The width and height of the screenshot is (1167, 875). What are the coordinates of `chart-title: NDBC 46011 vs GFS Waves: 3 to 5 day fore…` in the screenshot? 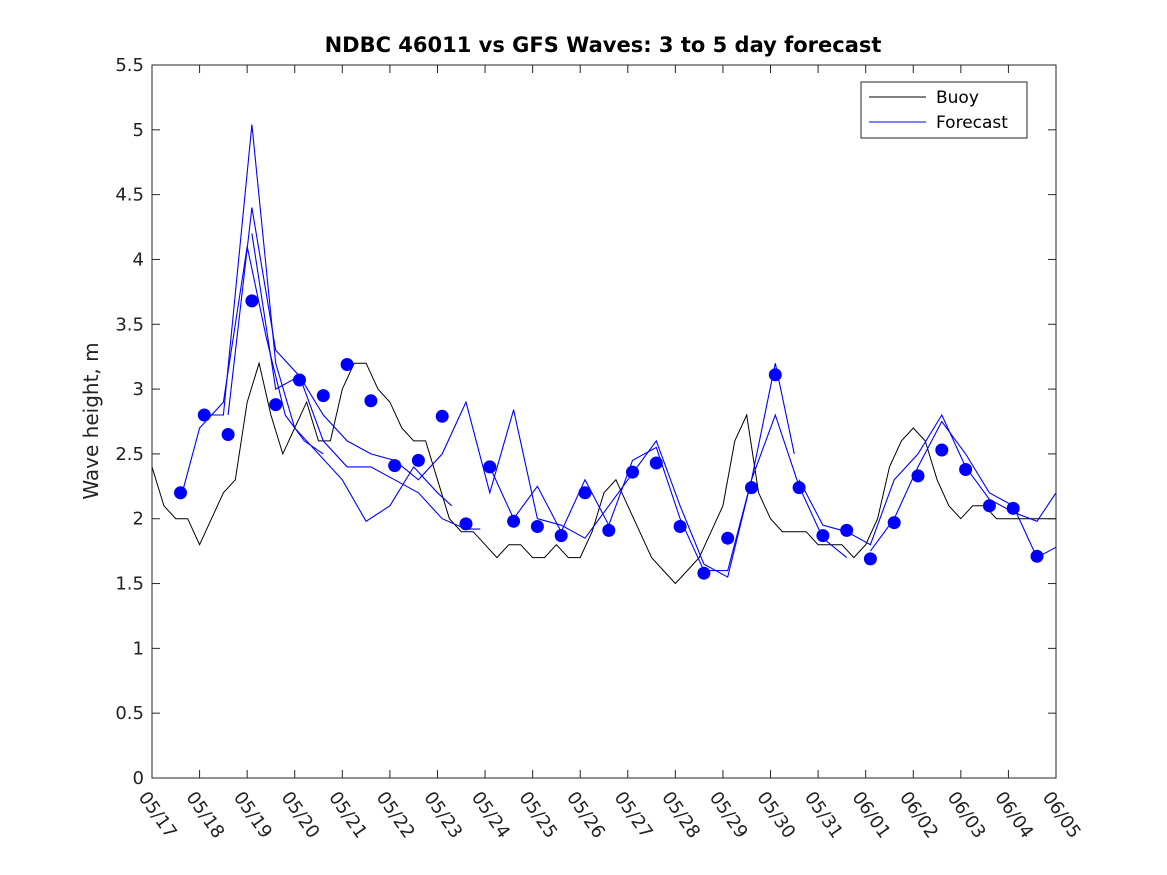 It's located at (603, 45).